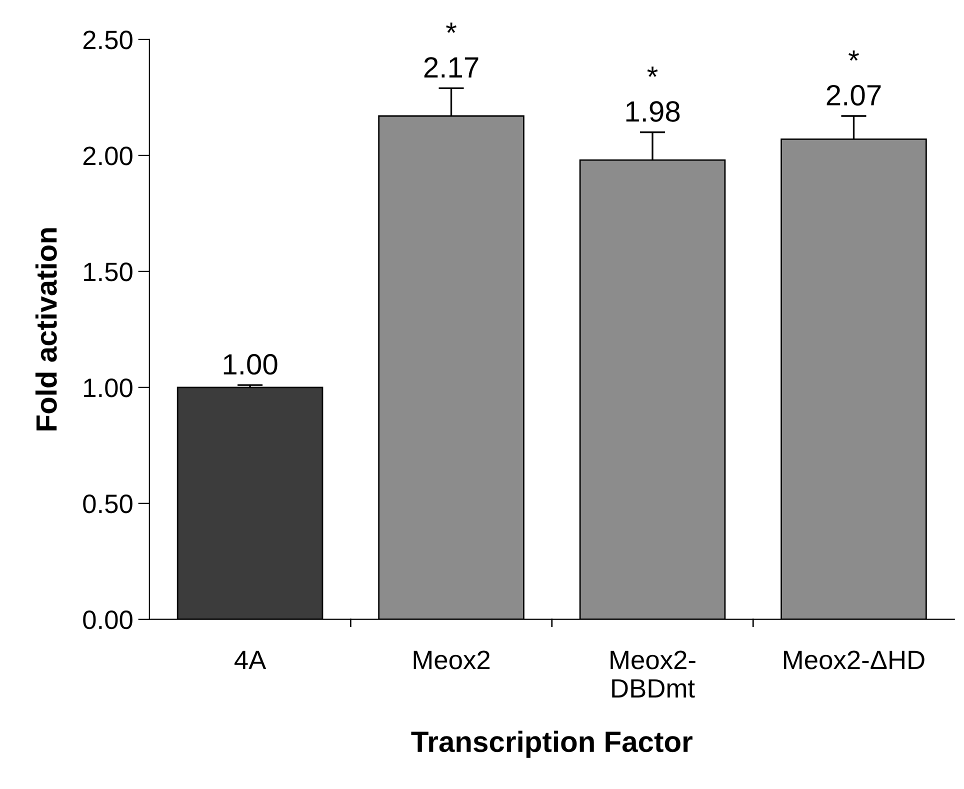  Describe the element at coordinates (853, 95) in the screenshot. I see `data-label: 2.07` at that location.